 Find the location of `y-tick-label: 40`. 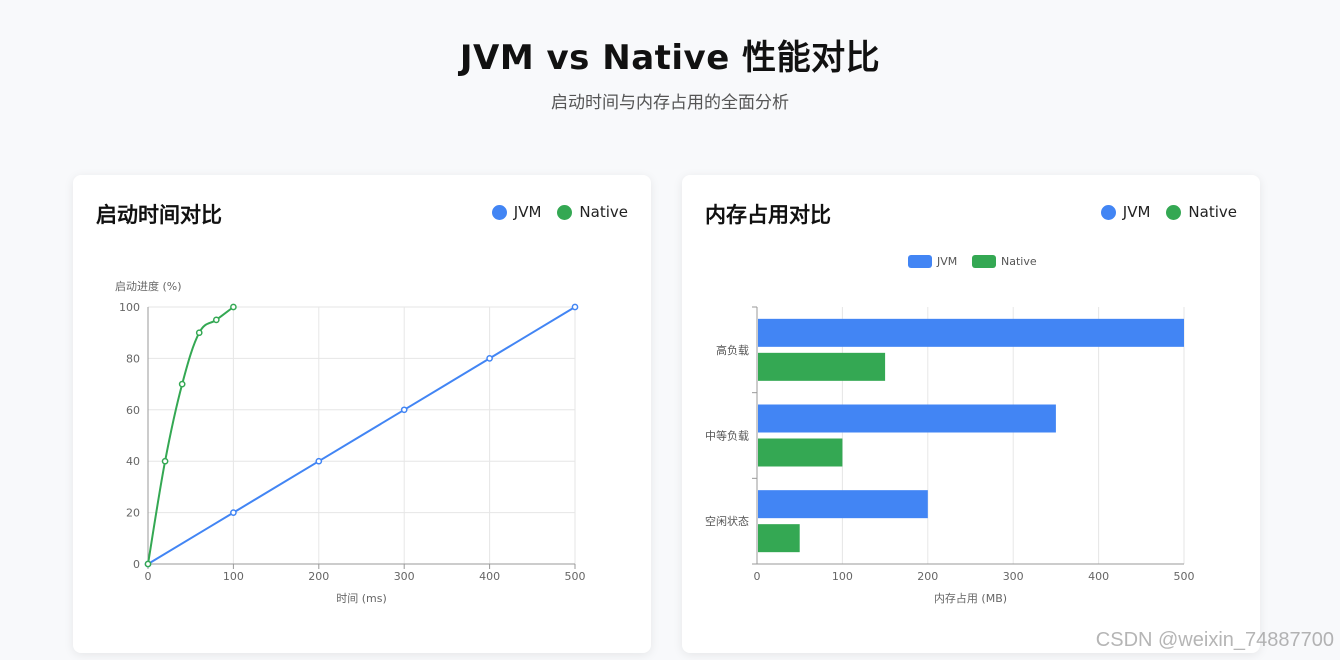

y-tick-label: 40 is located at coordinates (133, 461).